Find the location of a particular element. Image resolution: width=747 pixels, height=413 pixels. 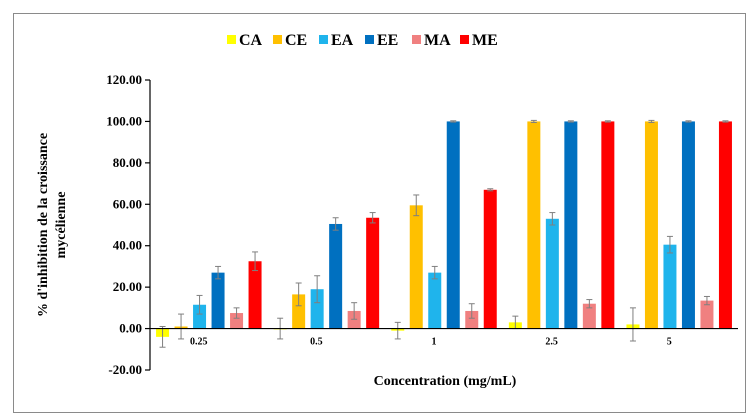

y-tick-label: 40.00 is located at coordinates (127, 245).